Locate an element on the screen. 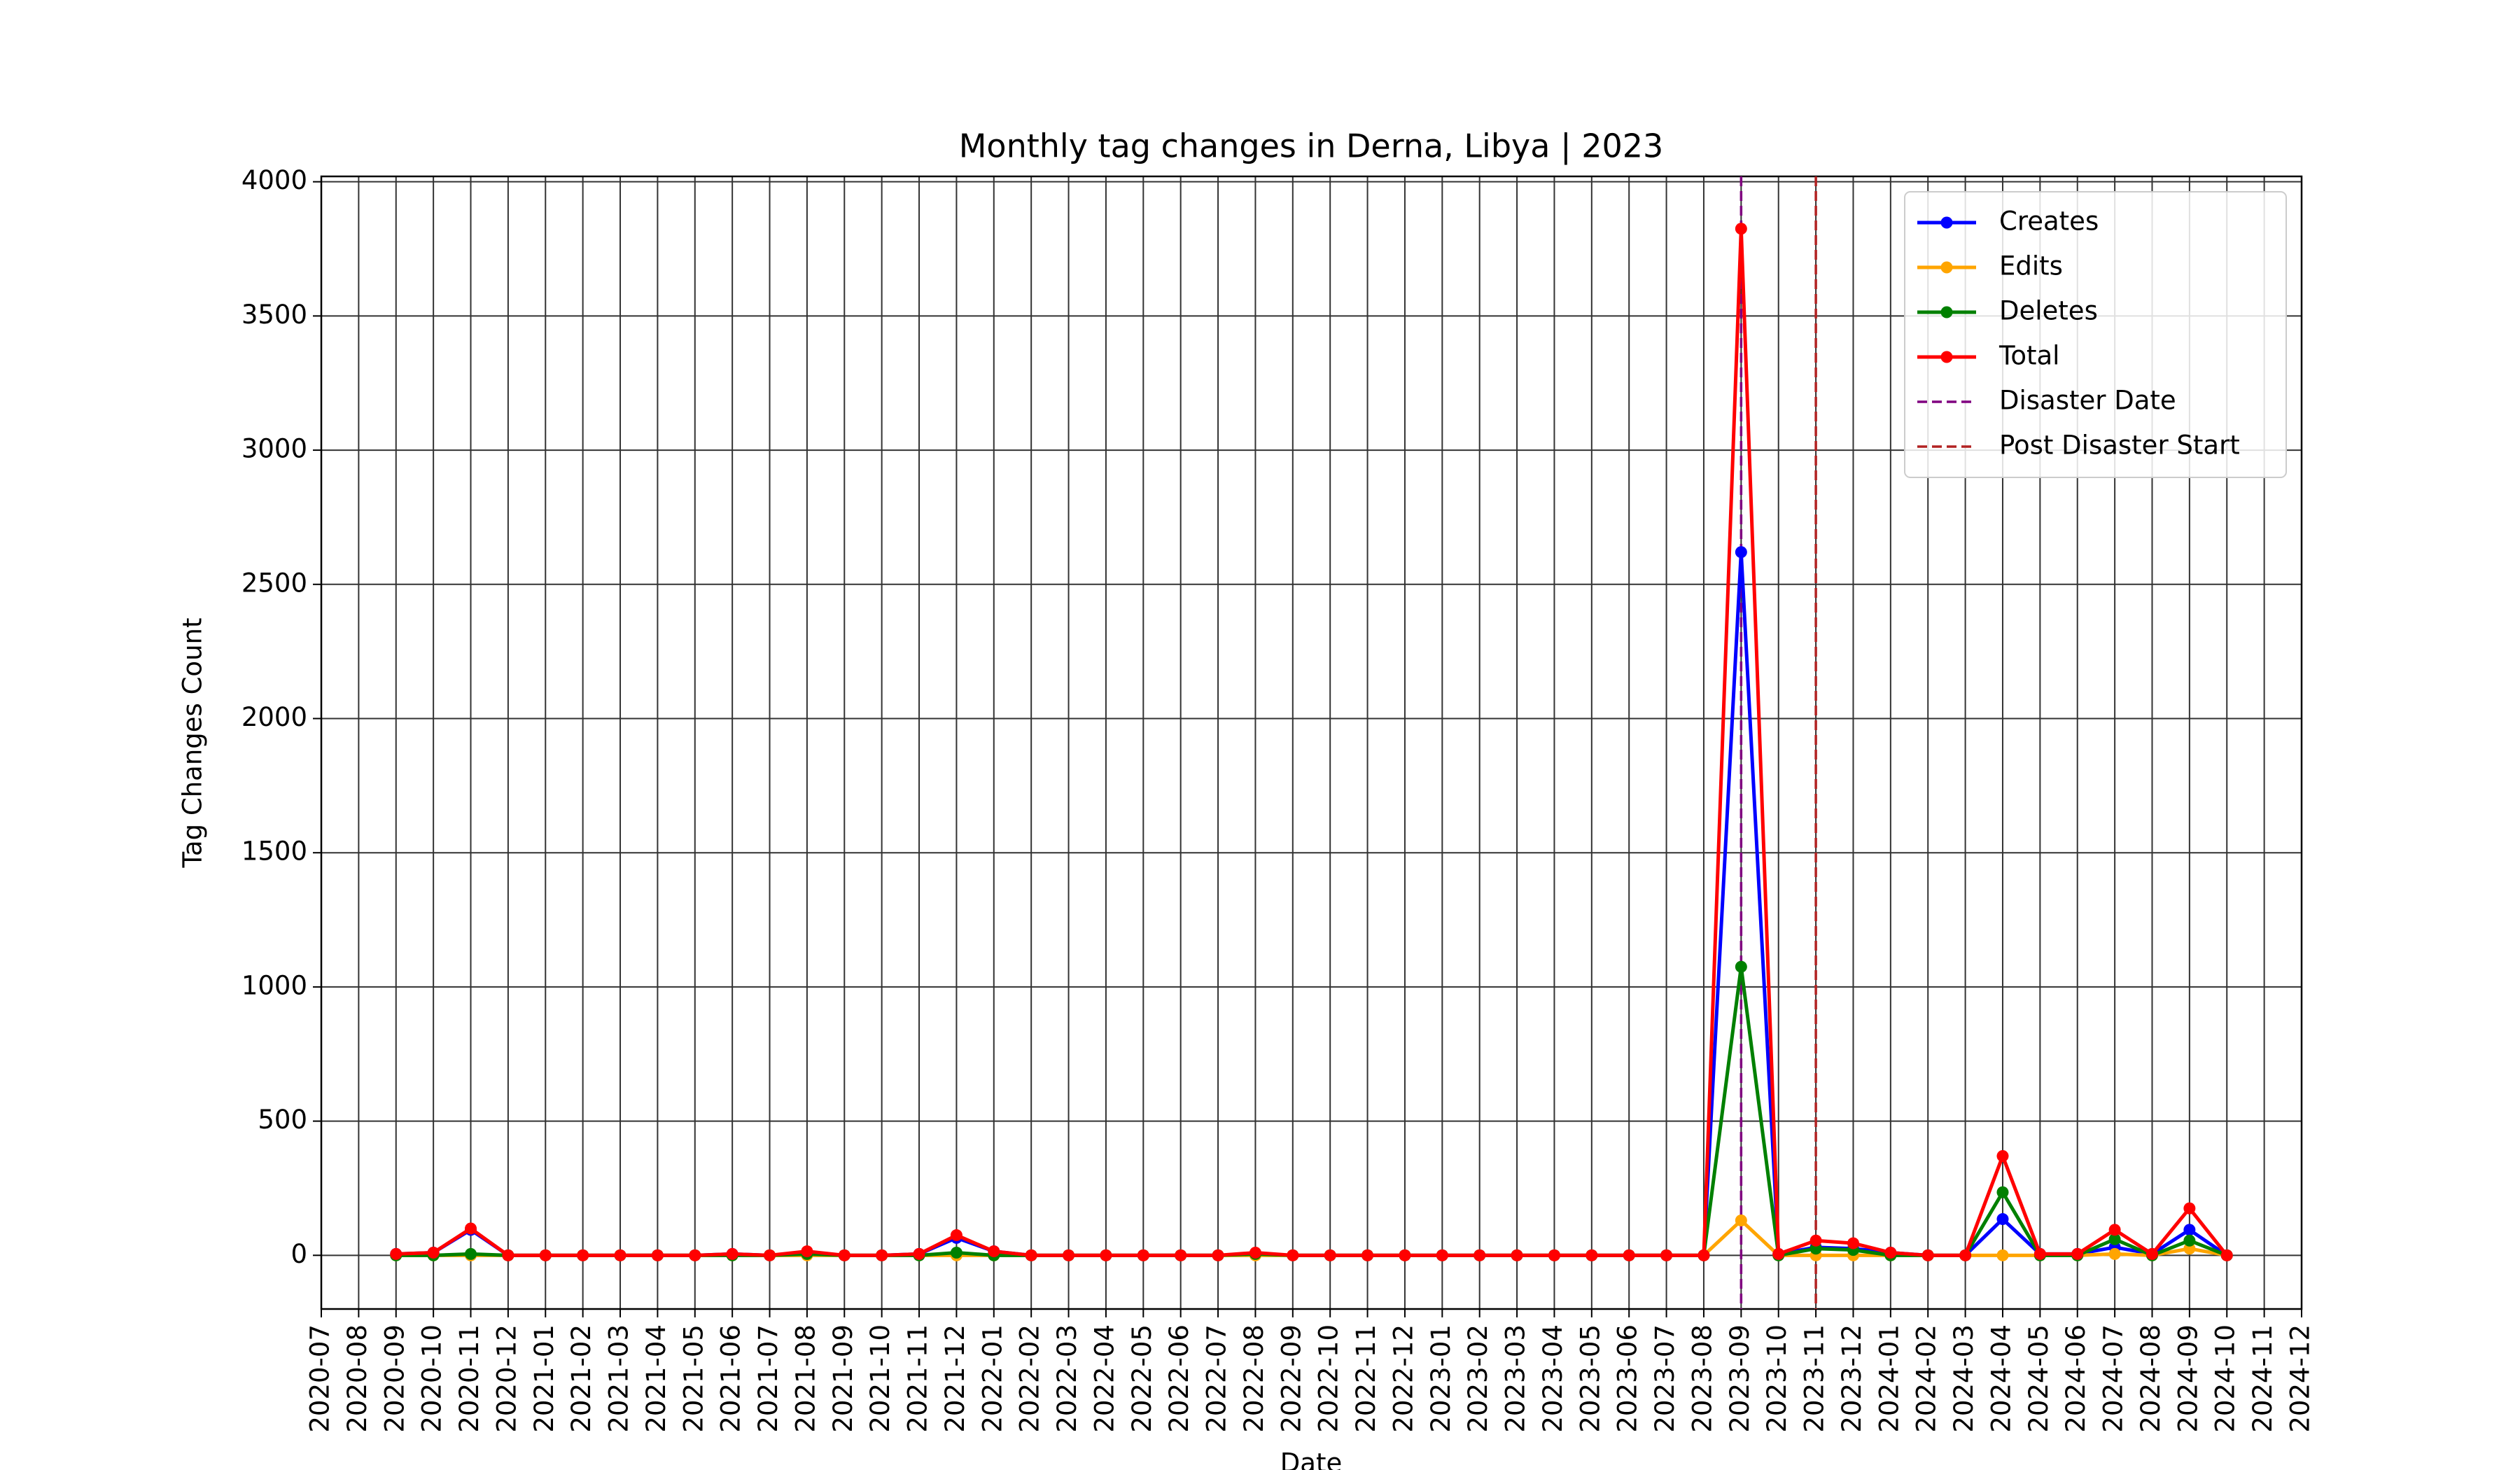 The width and height of the screenshot is (2520, 1470). x-tick-label: 2024-04 is located at coordinates (2001, 1378).